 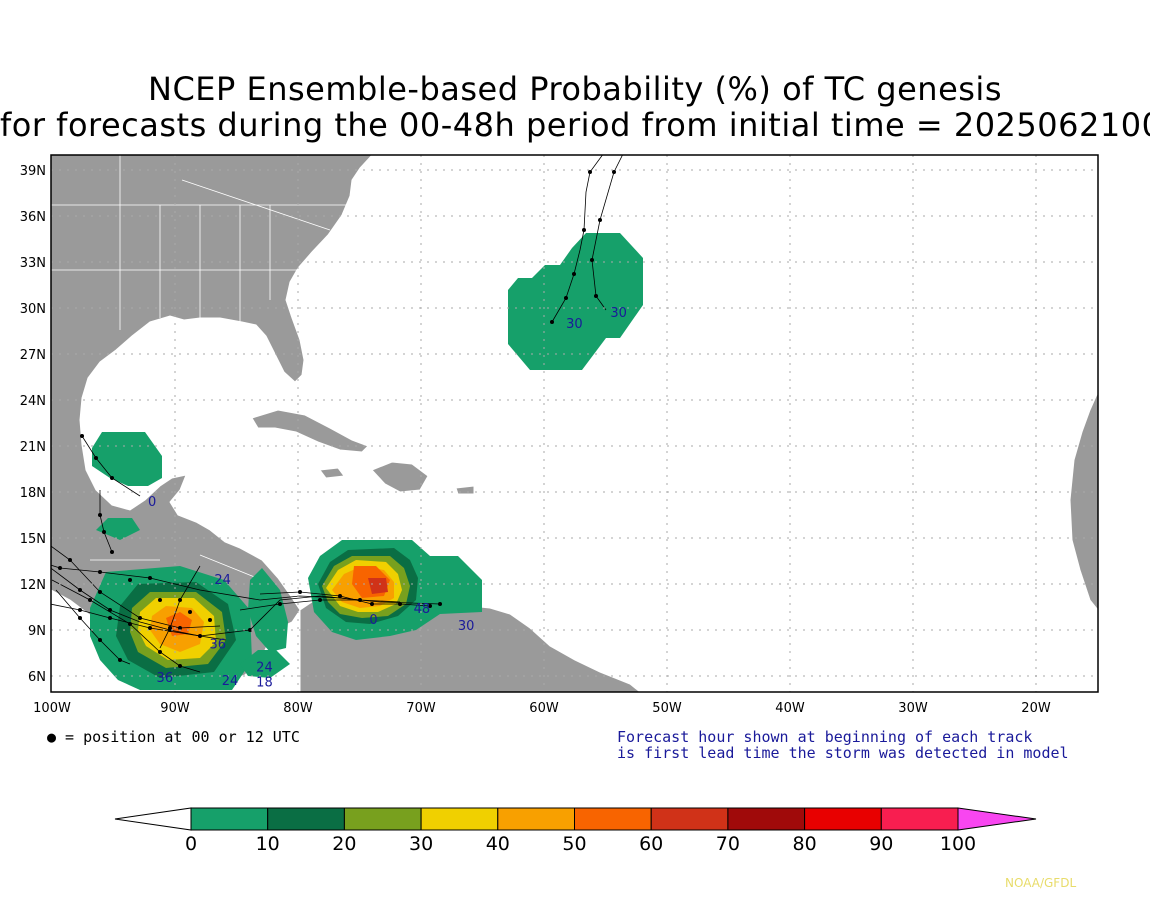 I want to click on lat-label: 6N, so click(x=37, y=677).